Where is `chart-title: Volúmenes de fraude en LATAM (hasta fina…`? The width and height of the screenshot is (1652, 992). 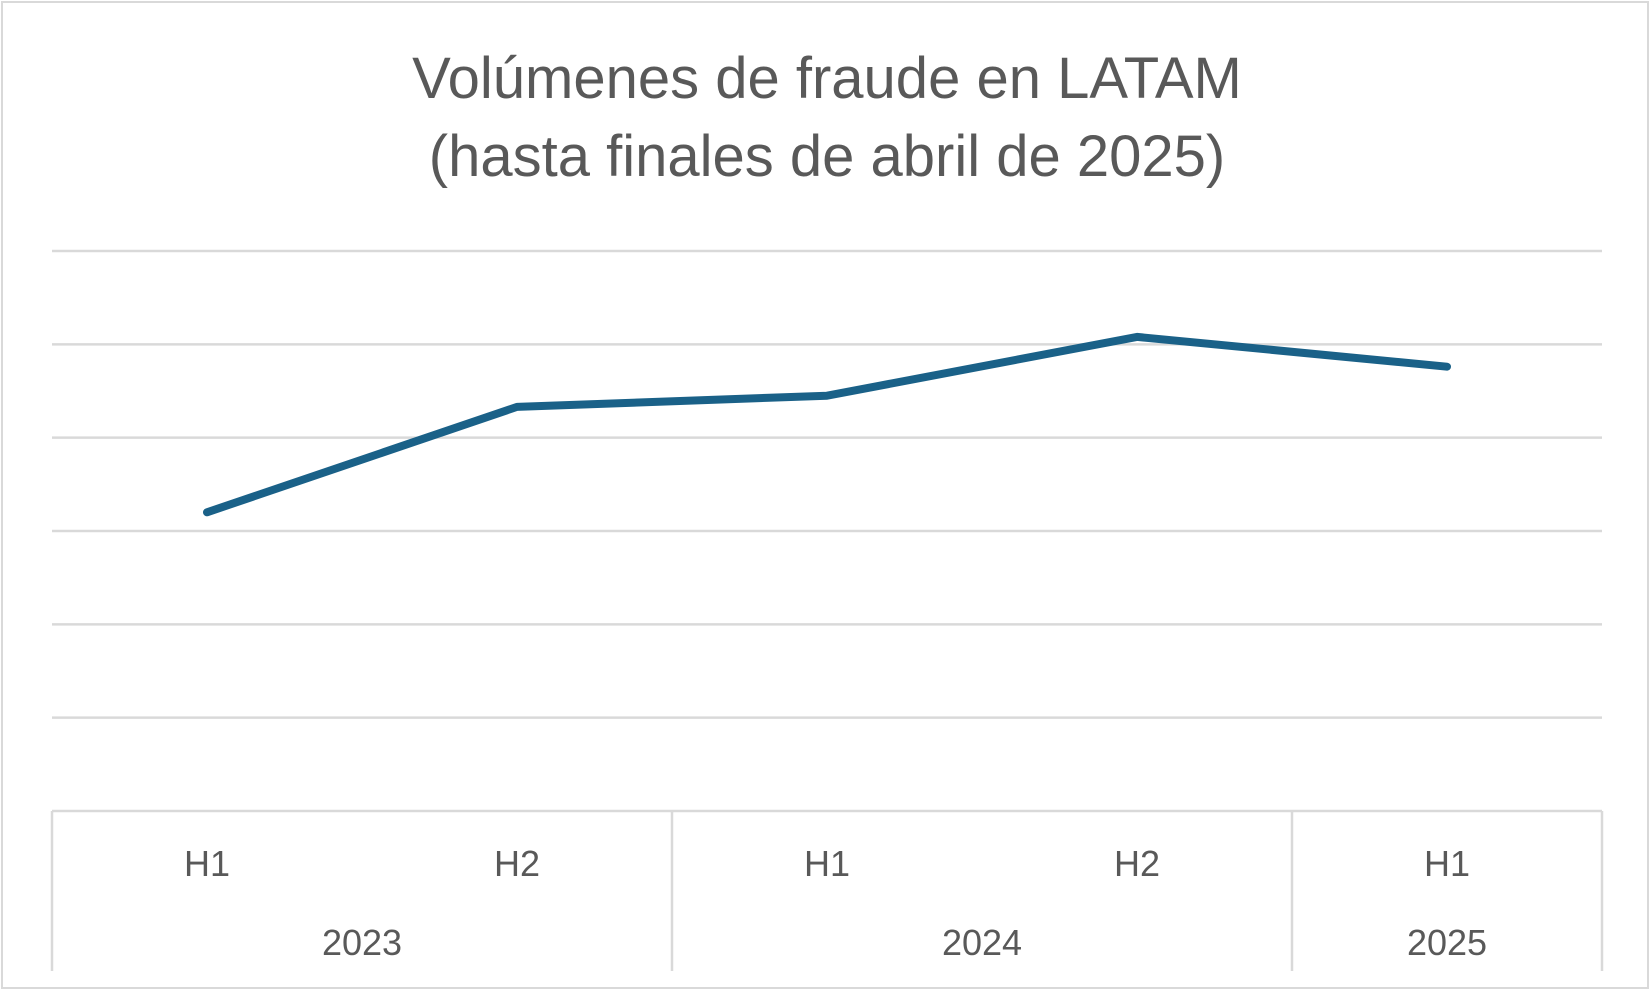 chart-title: Volúmenes de fraude en LATAM (hasta fina… is located at coordinates (827, 117).